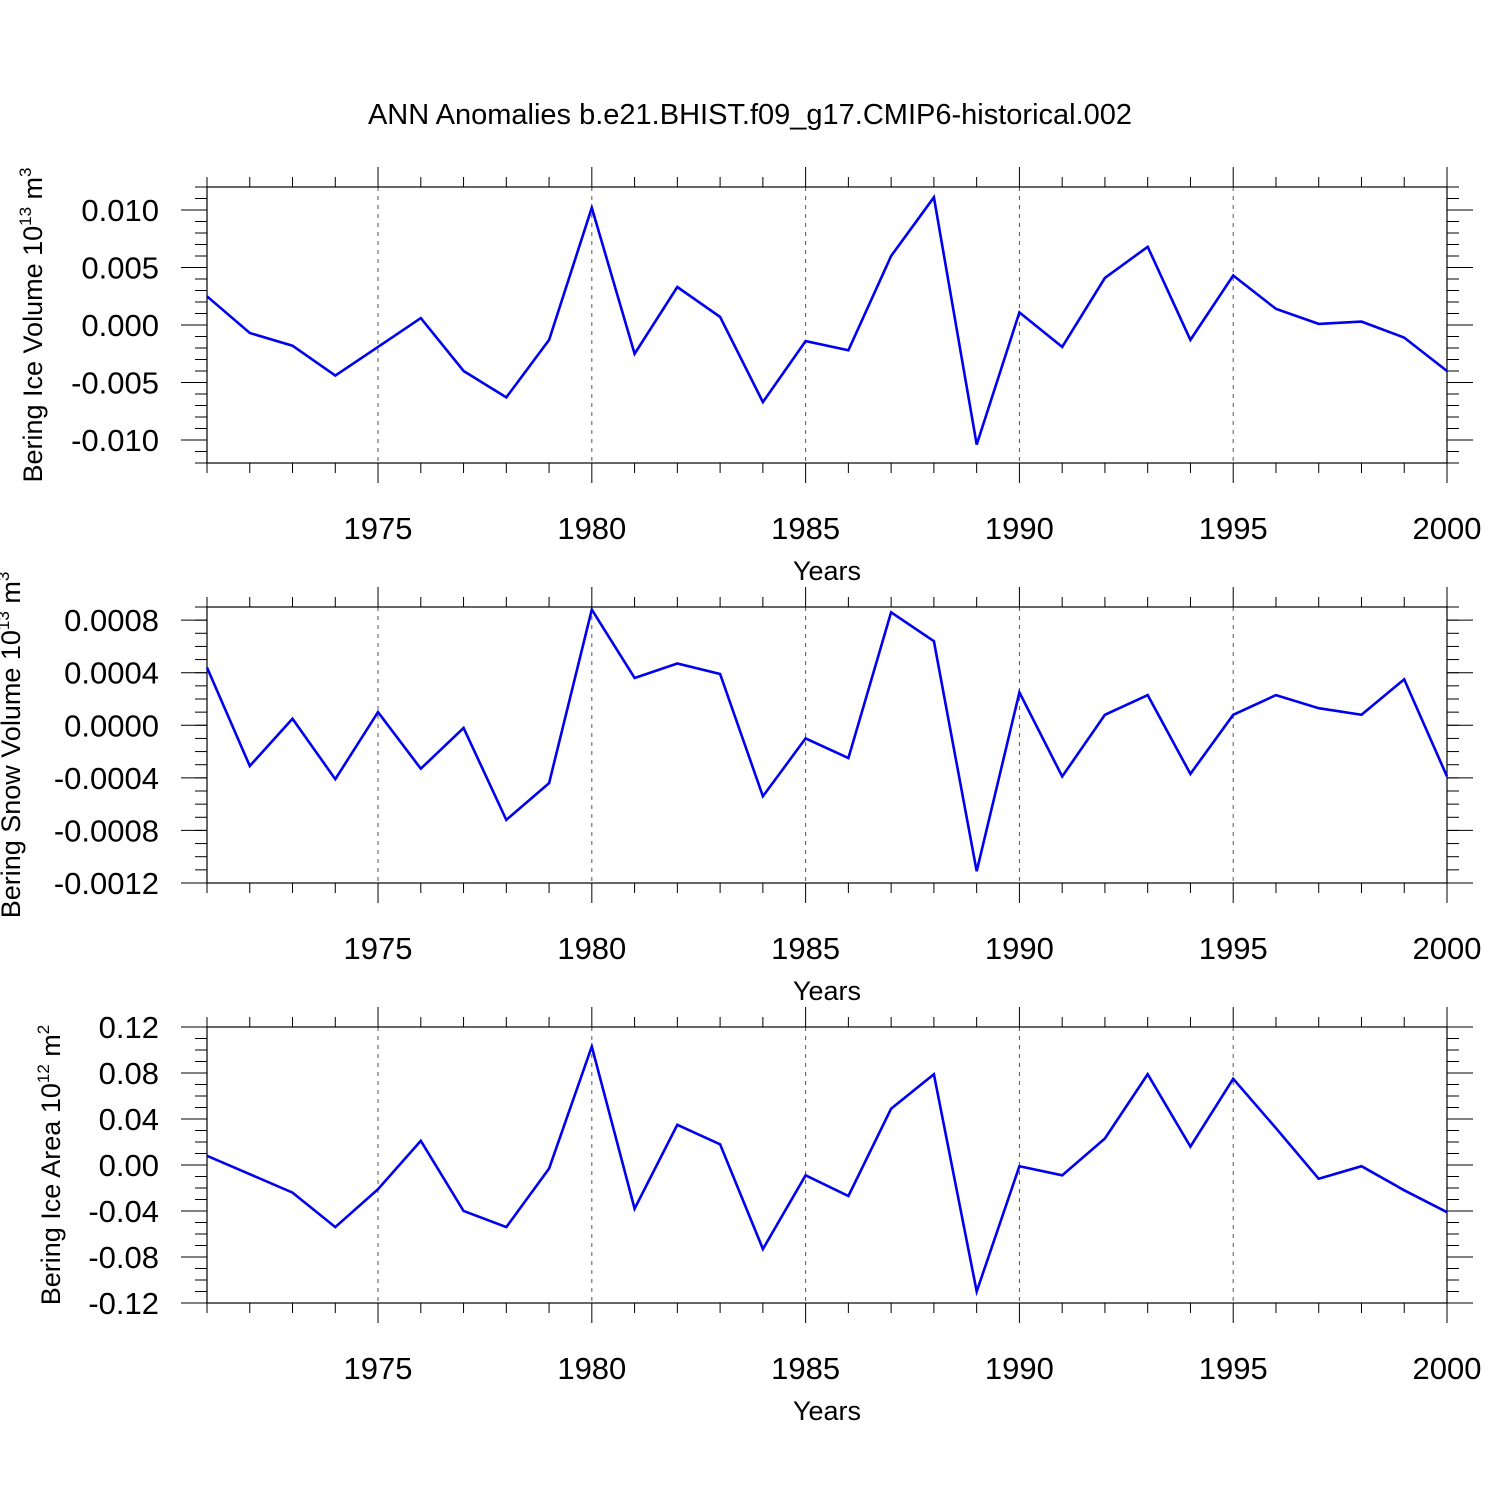  Describe the element at coordinates (120, 268) in the screenshot. I see `y-tick-label: 0.005` at that location.